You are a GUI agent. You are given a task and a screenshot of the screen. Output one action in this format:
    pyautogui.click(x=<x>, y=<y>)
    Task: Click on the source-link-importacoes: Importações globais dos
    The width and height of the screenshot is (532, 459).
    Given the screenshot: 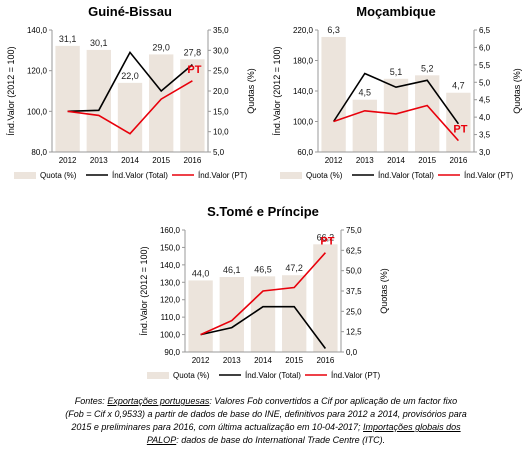 What is the action you would take?
    pyautogui.click(x=412, y=427)
    